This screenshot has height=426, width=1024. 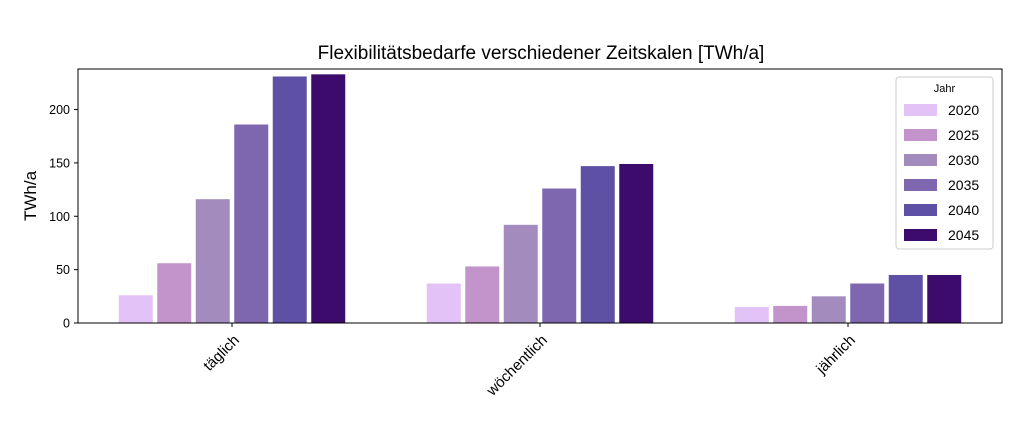 I want to click on bar-2045-jährlich, so click(x=944, y=298).